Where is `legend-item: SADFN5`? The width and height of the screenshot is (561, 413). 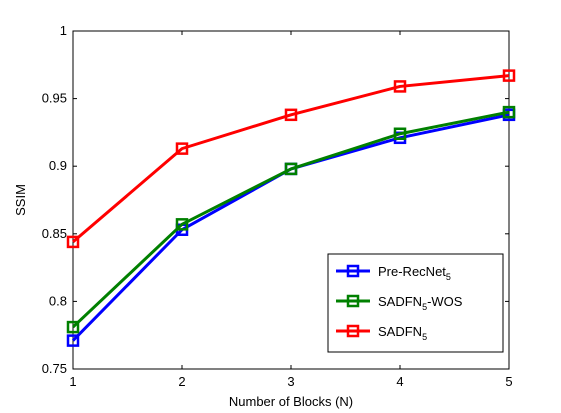
legend-item: SADFN5 is located at coordinates (381, 333).